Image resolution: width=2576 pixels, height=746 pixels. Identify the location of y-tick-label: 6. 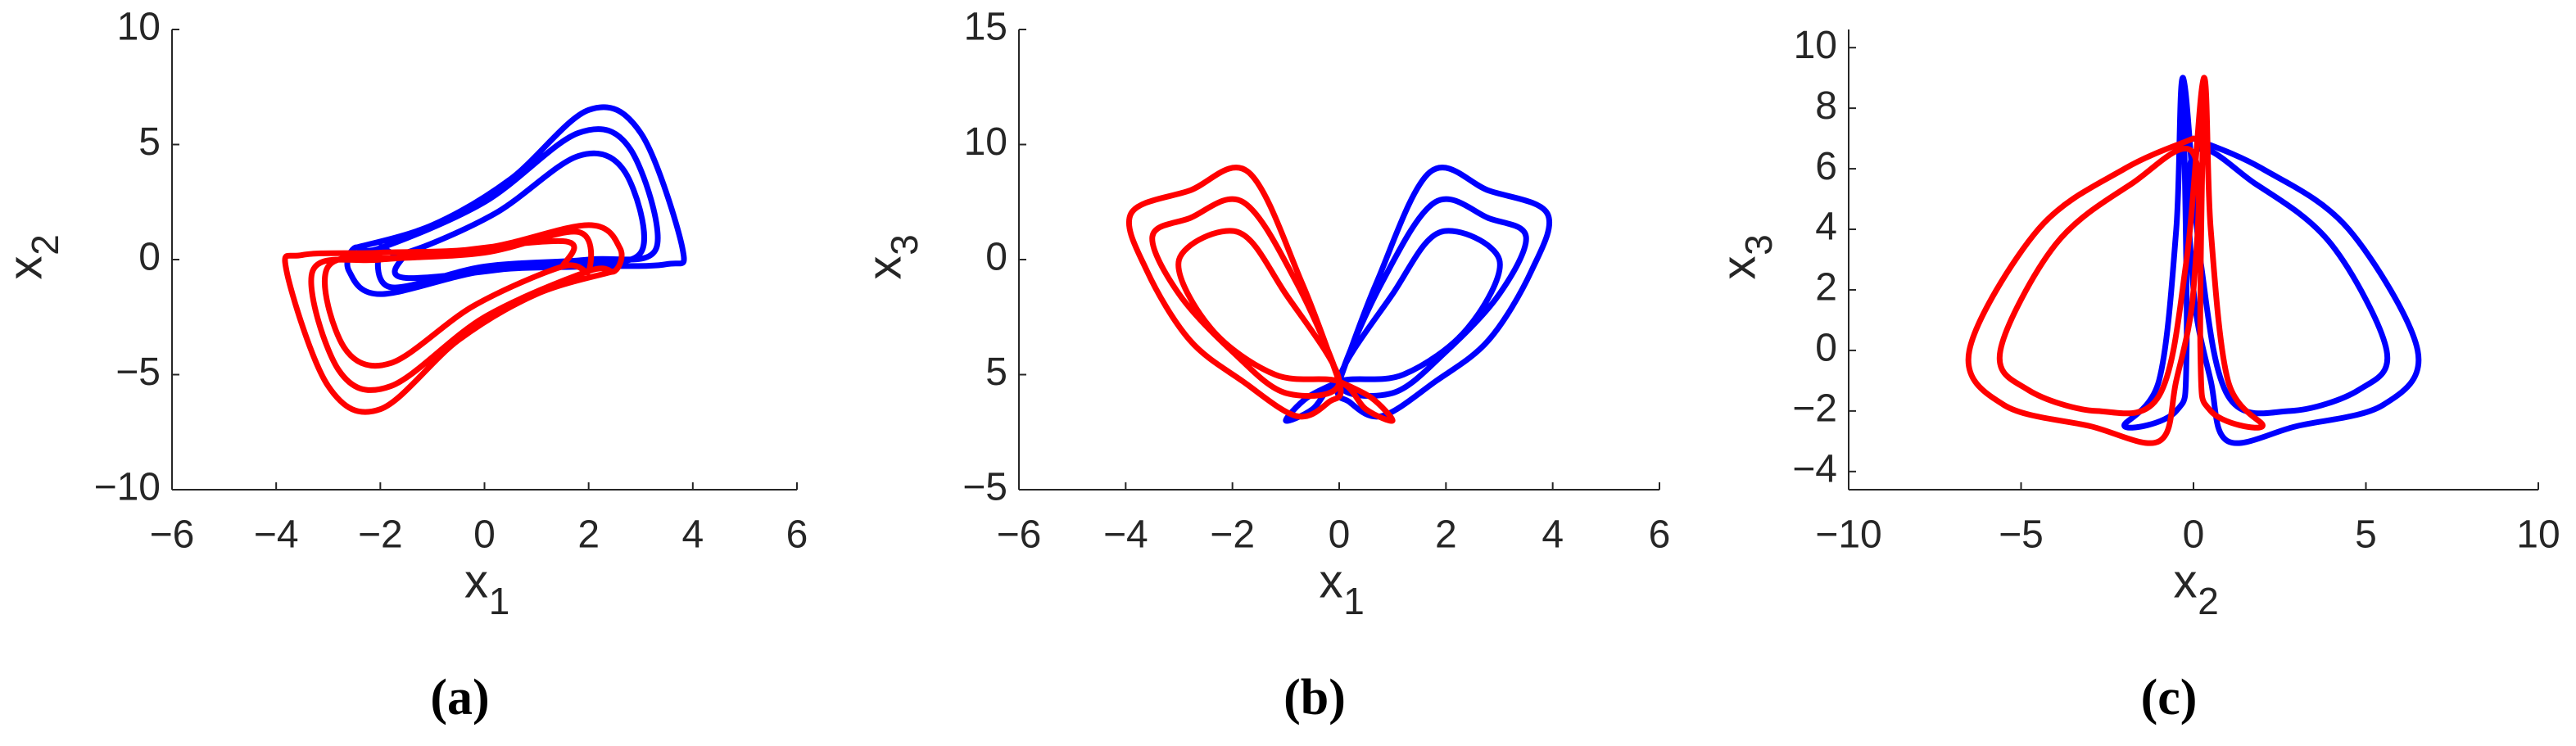
(1826, 166).